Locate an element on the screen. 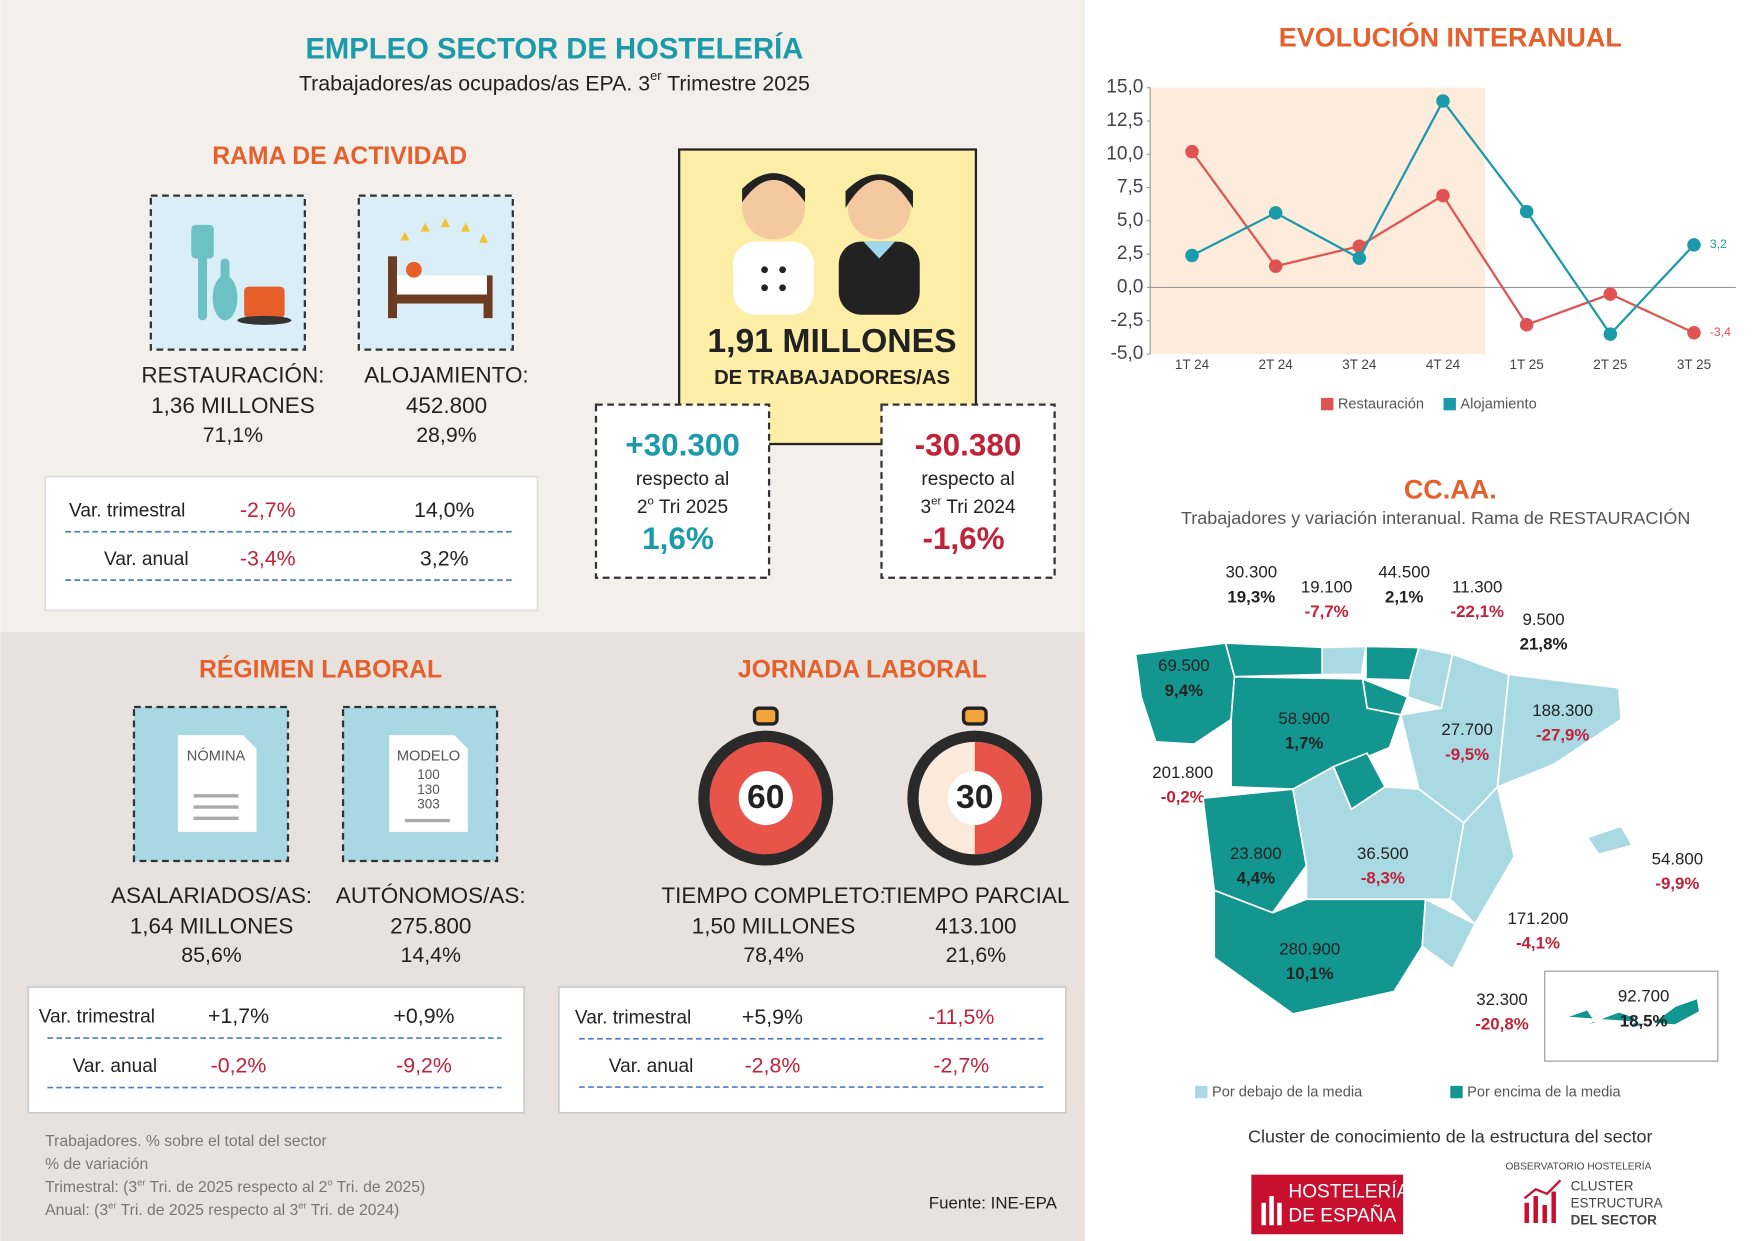  section-title: JORNADA LABORAL is located at coordinates (862, 670).